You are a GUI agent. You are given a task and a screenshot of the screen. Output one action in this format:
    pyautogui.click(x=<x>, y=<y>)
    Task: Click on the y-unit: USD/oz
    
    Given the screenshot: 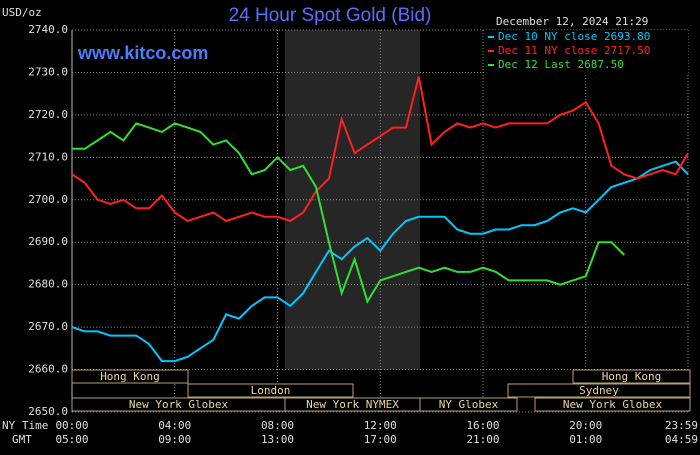 What is the action you would take?
    pyautogui.click(x=22, y=12)
    